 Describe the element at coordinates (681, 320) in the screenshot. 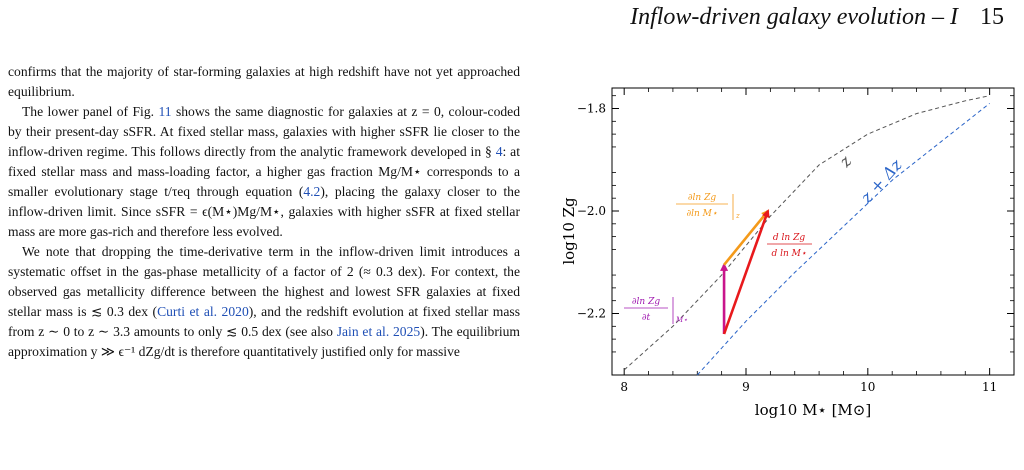

I see `purple-subscript: M⋆` at that location.